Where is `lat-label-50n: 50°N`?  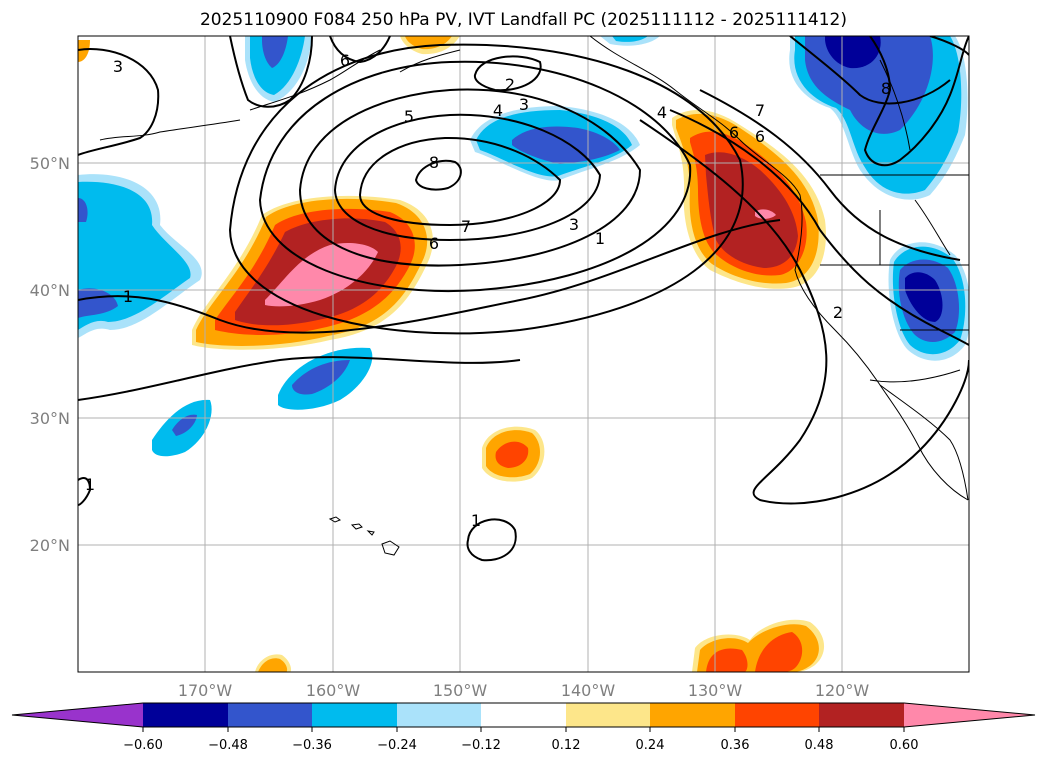
lat-label-50n: 50°N is located at coordinates (50, 163).